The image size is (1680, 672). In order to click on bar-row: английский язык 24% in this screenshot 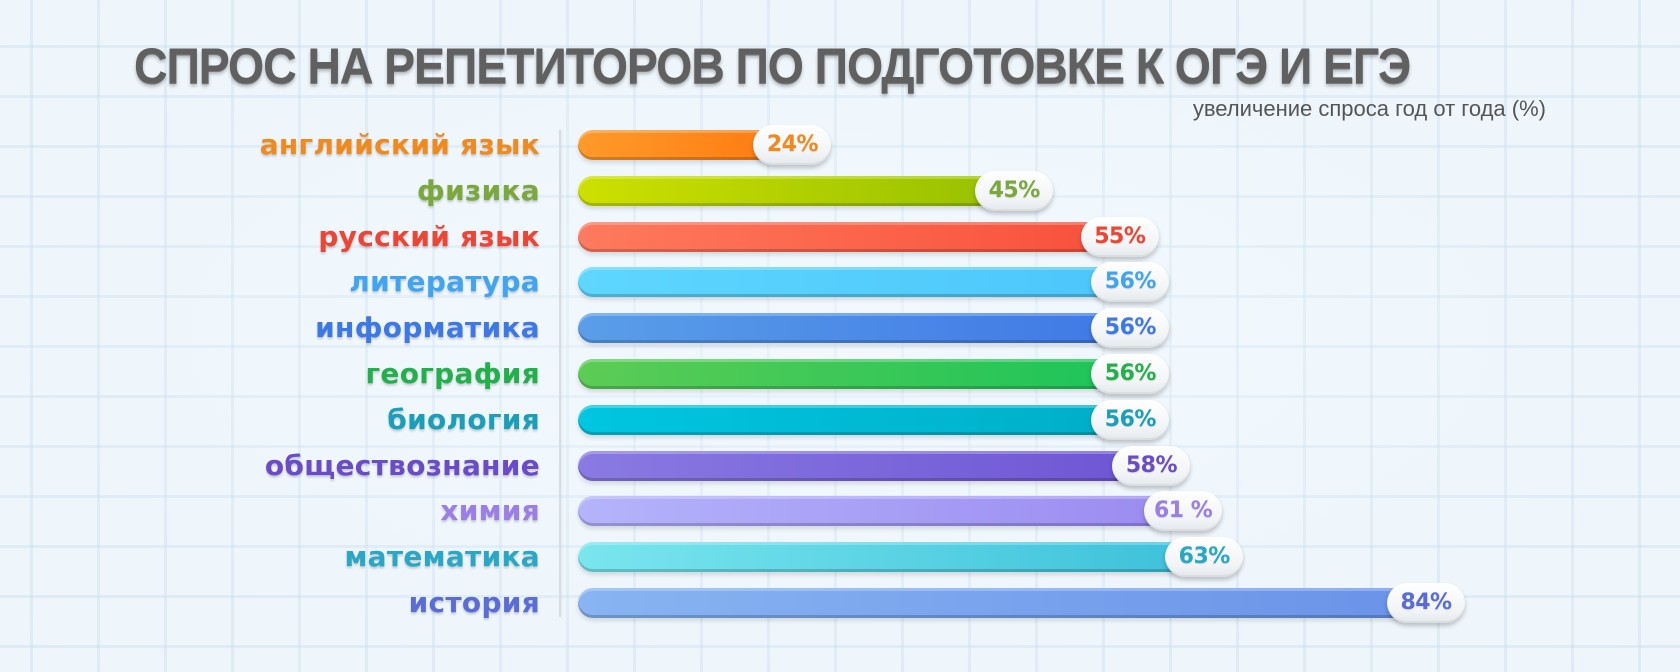, I will do `click(840, 145)`.